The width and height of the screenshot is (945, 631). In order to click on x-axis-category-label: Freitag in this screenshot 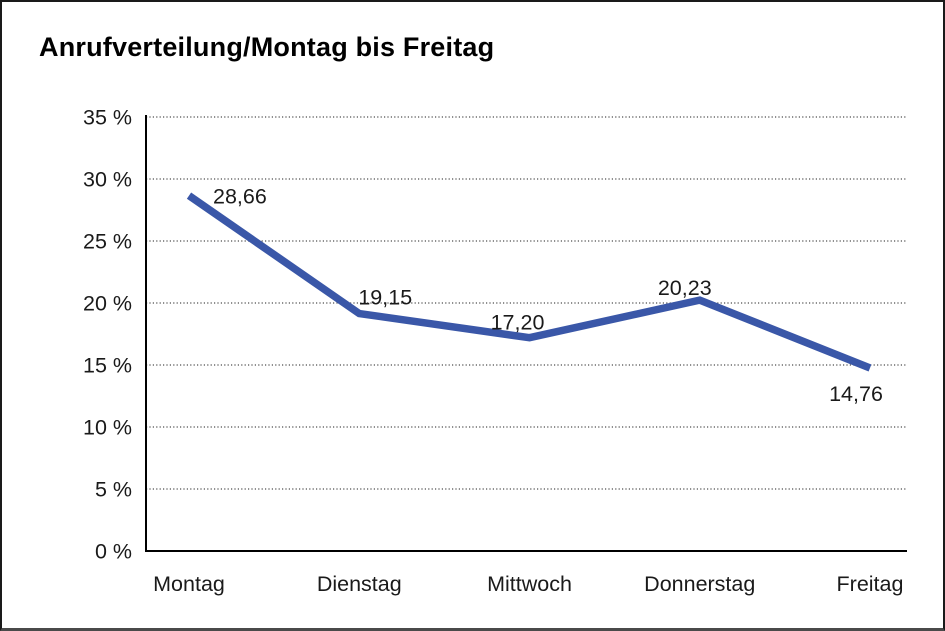, I will do `click(870, 584)`.